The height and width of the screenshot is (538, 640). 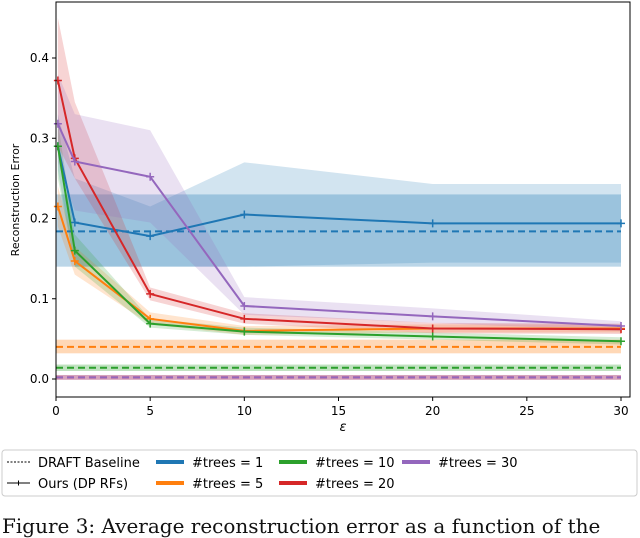 What do you see at coordinates (39, 219) in the screenshot?
I see `y-tick-label: 0.2` at bounding box center [39, 219].